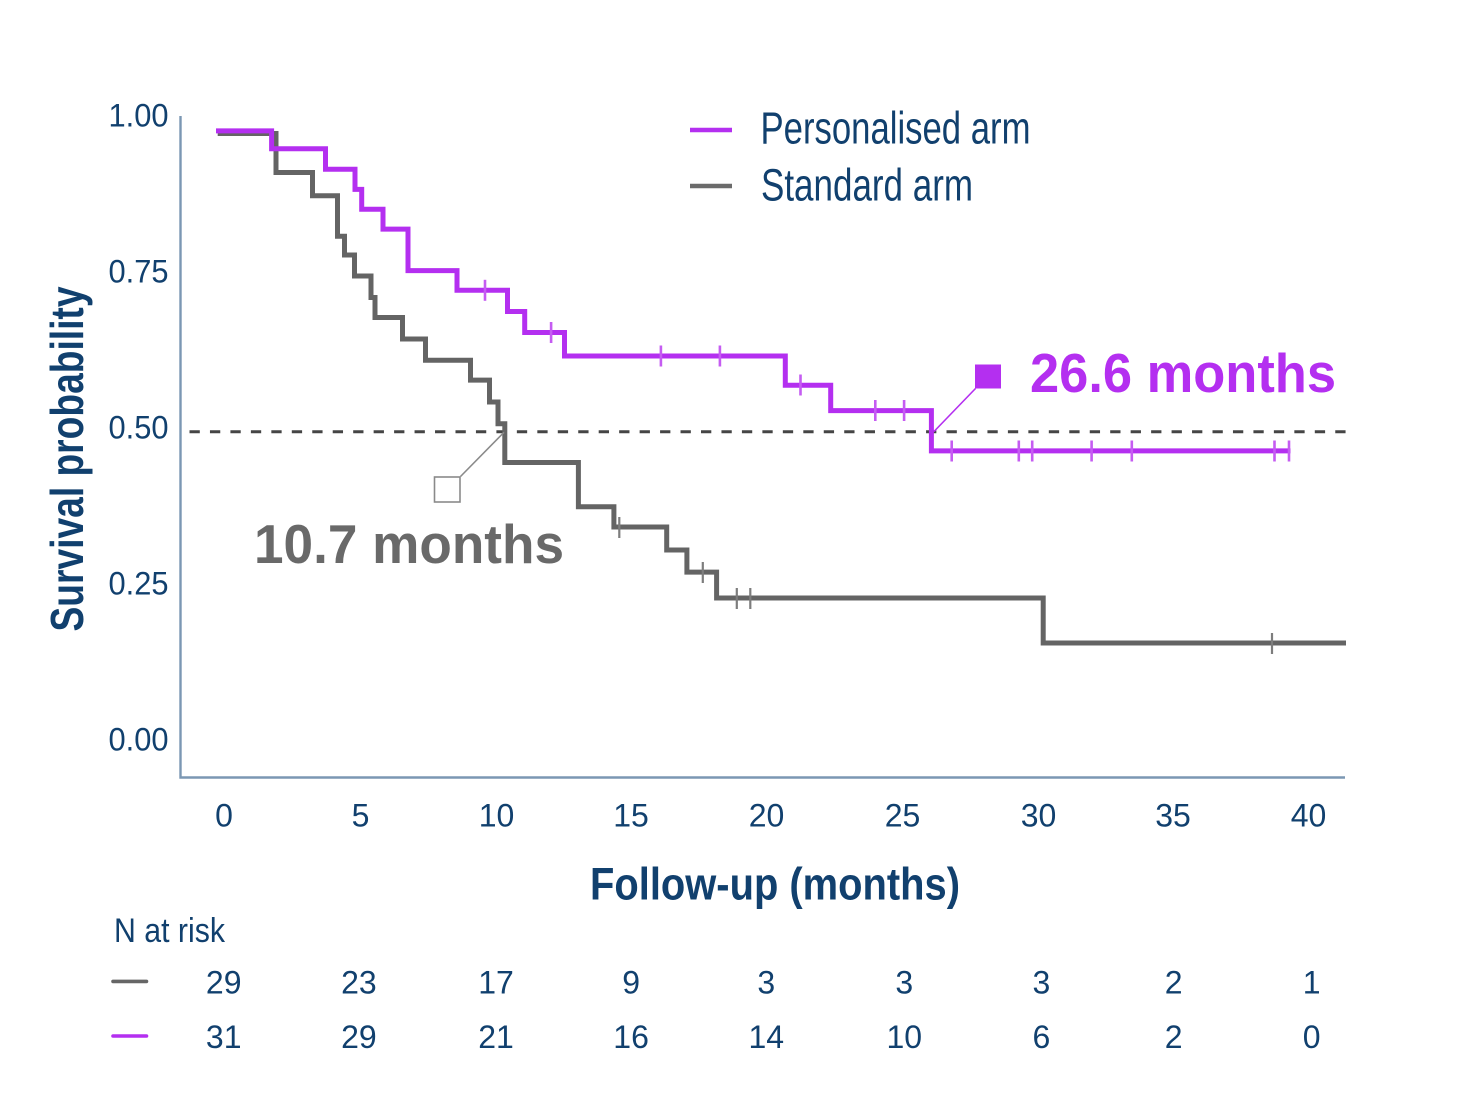 The width and height of the screenshot is (1459, 1094). Describe the element at coordinates (1173, 816) in the screenshot. I see `svg-text: 35` at that location.